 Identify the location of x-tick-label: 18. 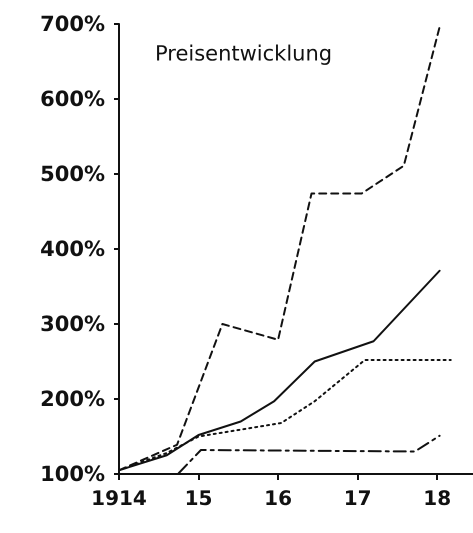
(437, 498).